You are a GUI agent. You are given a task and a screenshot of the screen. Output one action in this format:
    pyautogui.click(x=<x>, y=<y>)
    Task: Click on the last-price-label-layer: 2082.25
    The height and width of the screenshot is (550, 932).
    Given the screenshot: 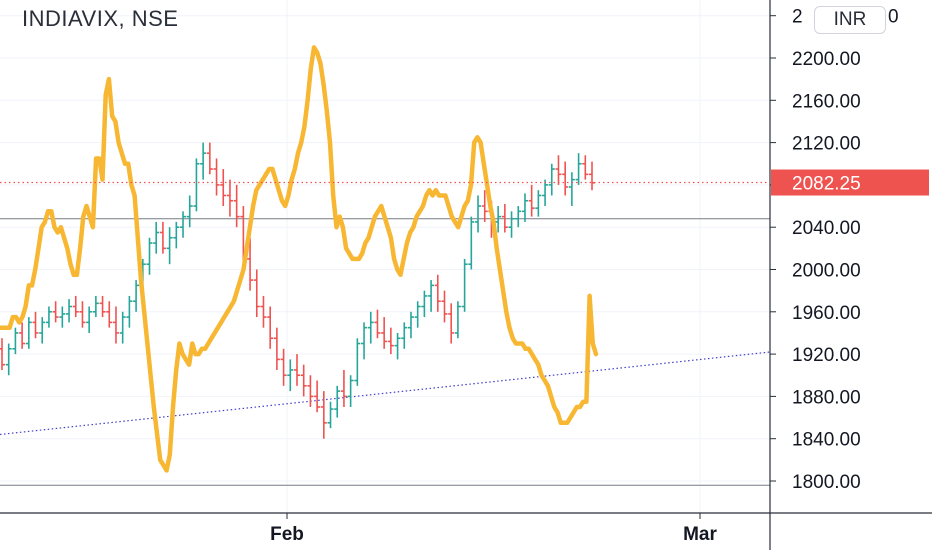 What is the action you would take?
    pyautogui.click(x=850, y=182)
    